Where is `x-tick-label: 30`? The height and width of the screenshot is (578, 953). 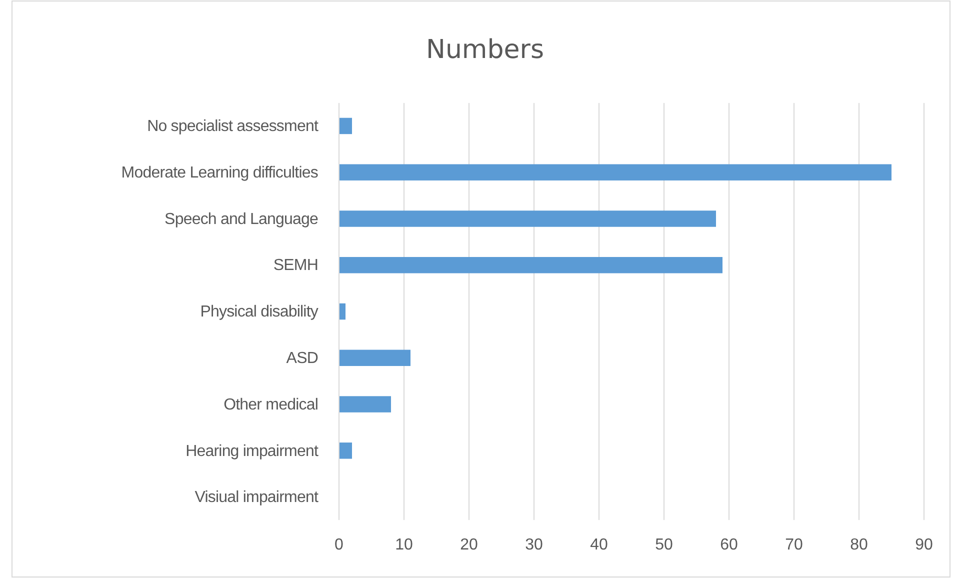
x-tick-label: 30 is located at coordinates (534, 545).